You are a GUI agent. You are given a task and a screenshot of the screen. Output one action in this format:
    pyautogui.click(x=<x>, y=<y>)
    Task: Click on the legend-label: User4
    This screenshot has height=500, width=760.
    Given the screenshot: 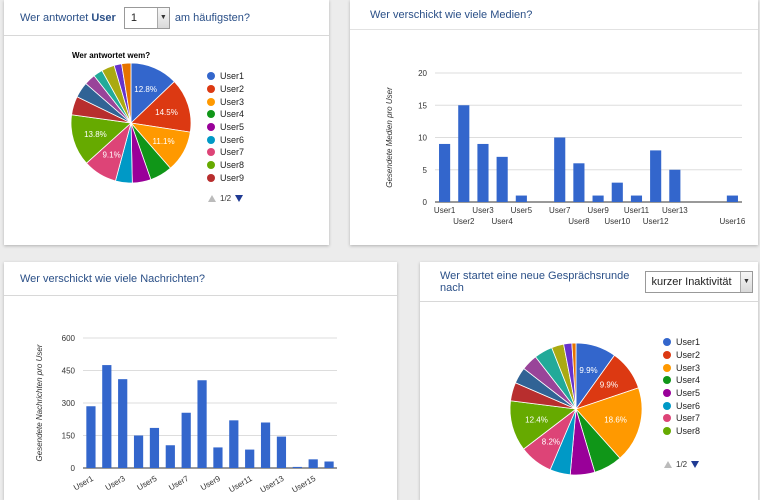 What is the action you would take?
    pyautogui.click(x=688, y=380)
    